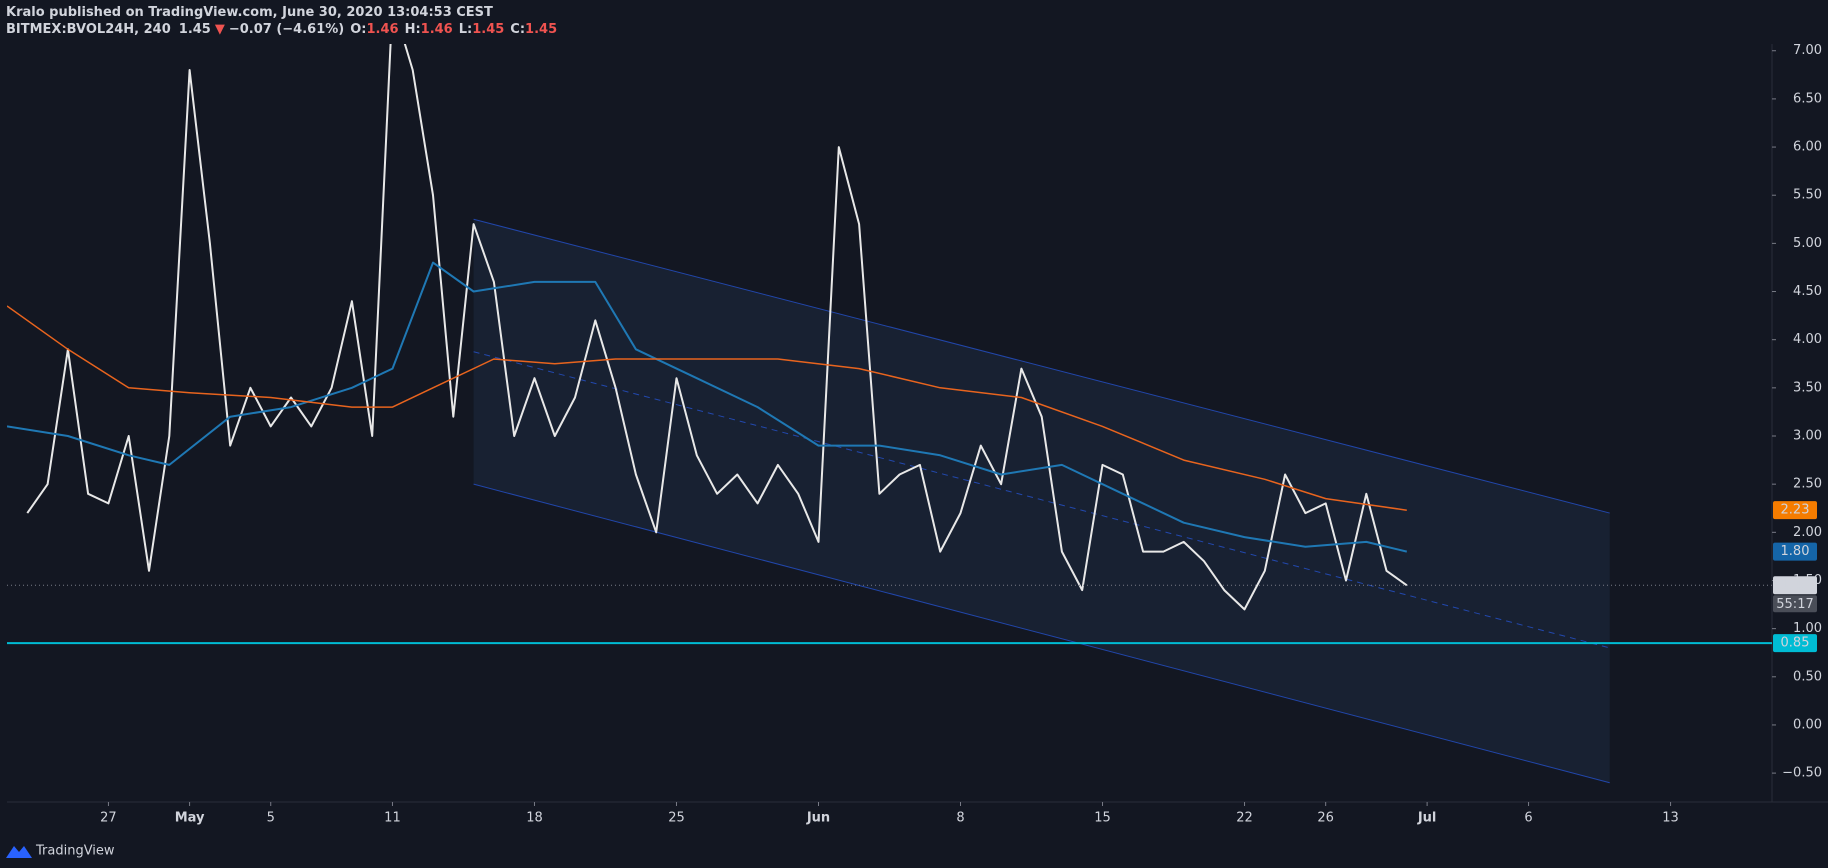 This screenshot has height=868, width=1828. What do you see at coordinates (1807, 50) in the screenshot?
I see `y-tick-label: 7.00` at bounding box center [1807, 50].